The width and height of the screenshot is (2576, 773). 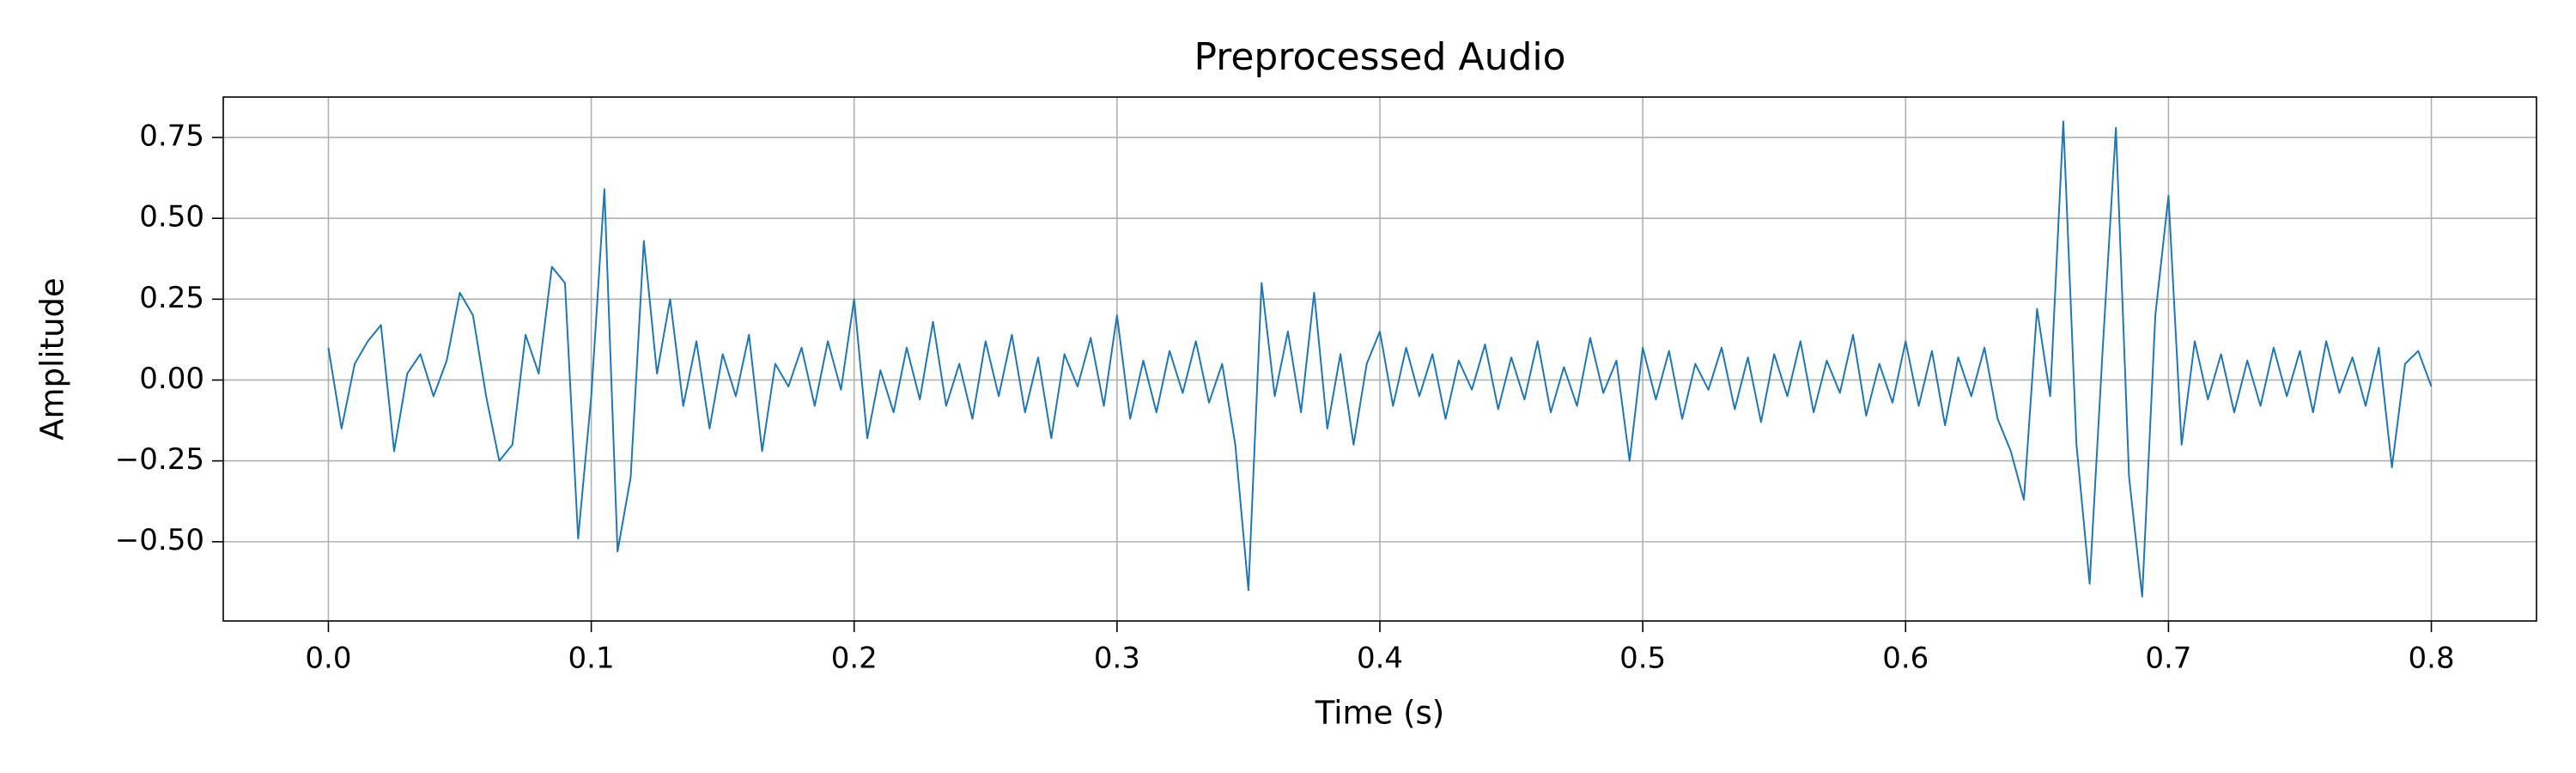 I want to click on y-tick-label: 0.25, so click(x=171, y=298).